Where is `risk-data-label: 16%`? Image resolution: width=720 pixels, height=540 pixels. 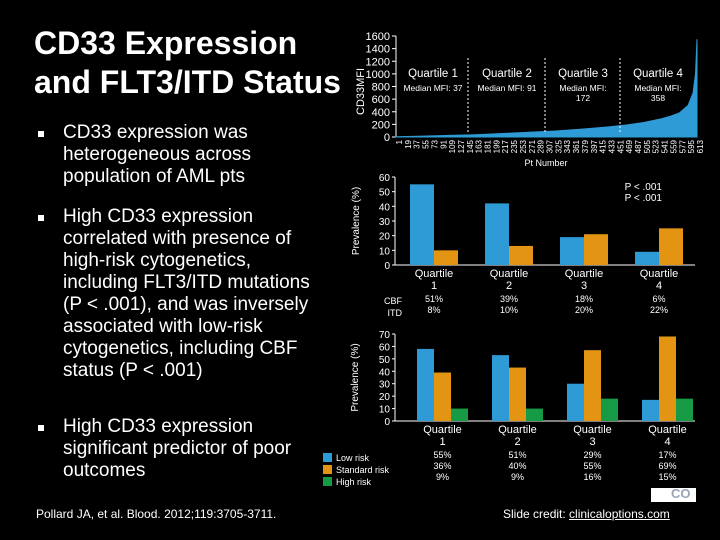 risk-data-label: 16% is located at coordinates (592, 477).